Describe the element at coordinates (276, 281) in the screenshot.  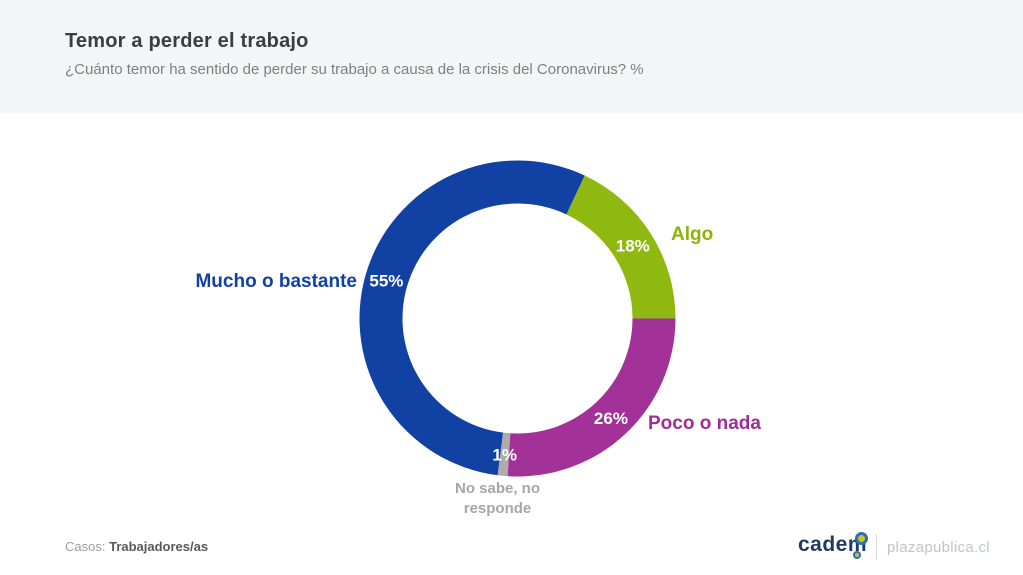
I see `slice-label-mucho-o-bastante: Mucho o bastante` at that location.